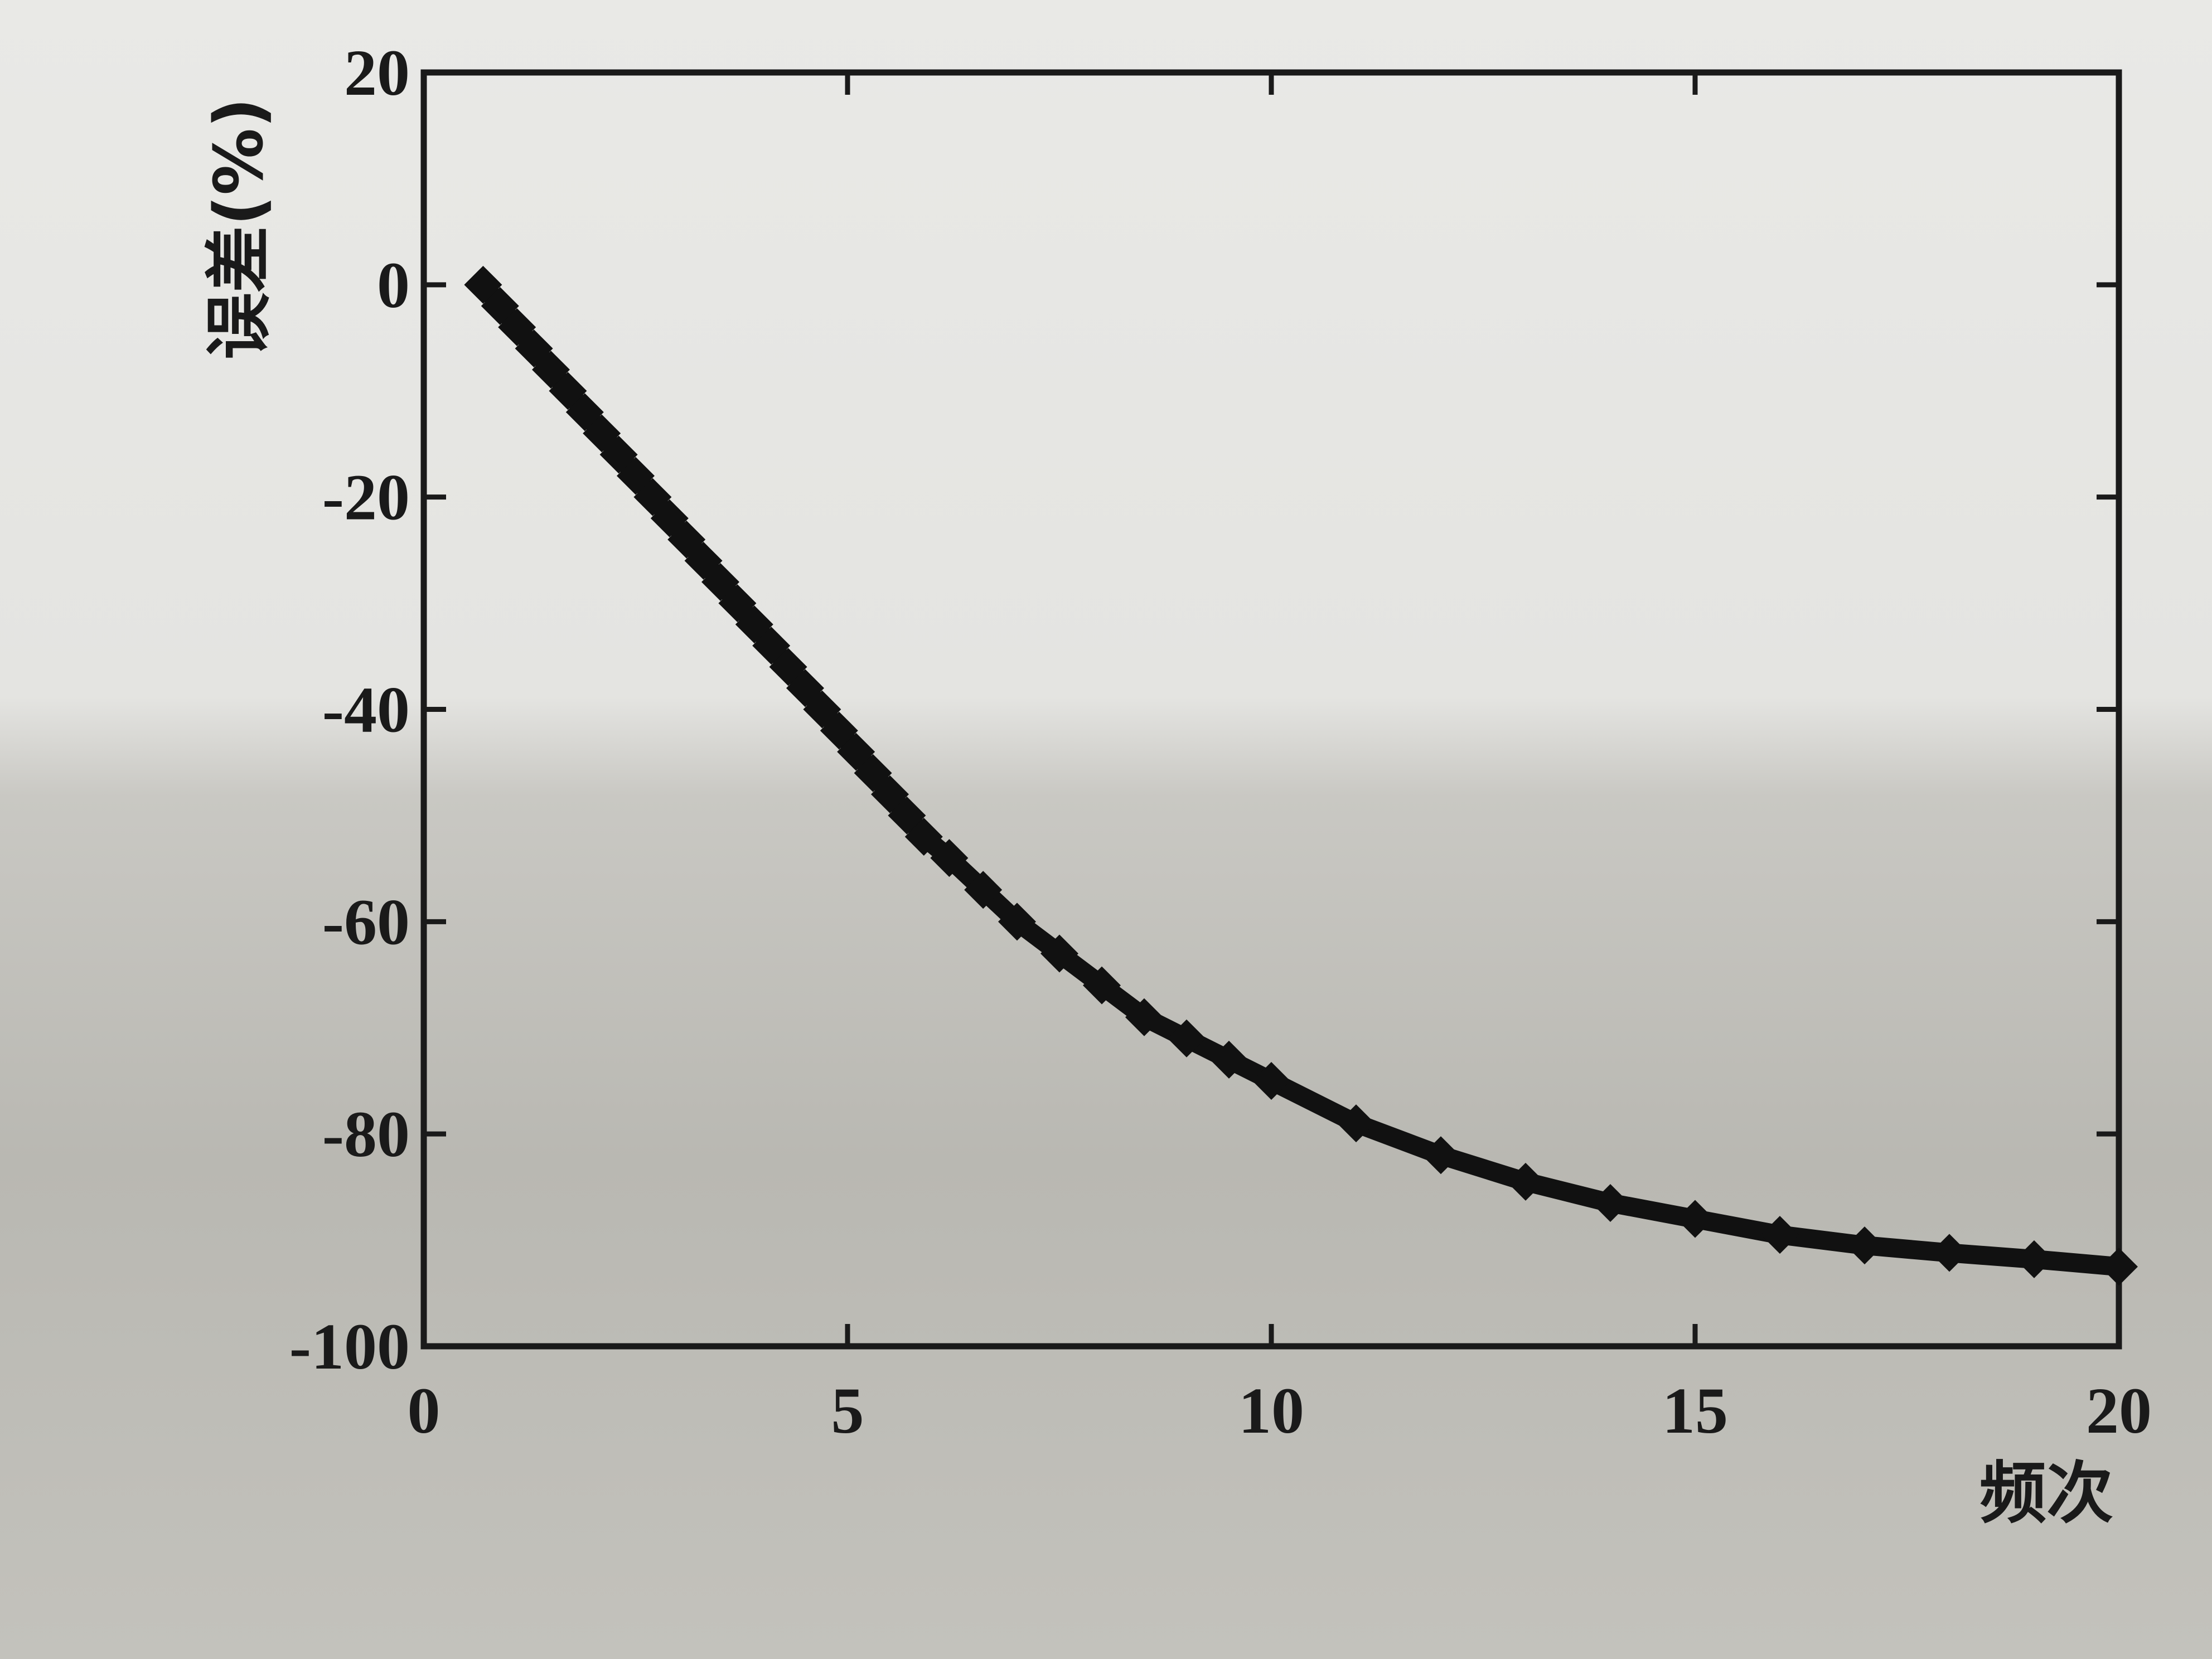 Image resolution: width=2212 pixels, height=1659 pixels. Describe the element at coordinates (1695, 1410) in the screenshot. I see `x-tick-label-3: 15` at that location.